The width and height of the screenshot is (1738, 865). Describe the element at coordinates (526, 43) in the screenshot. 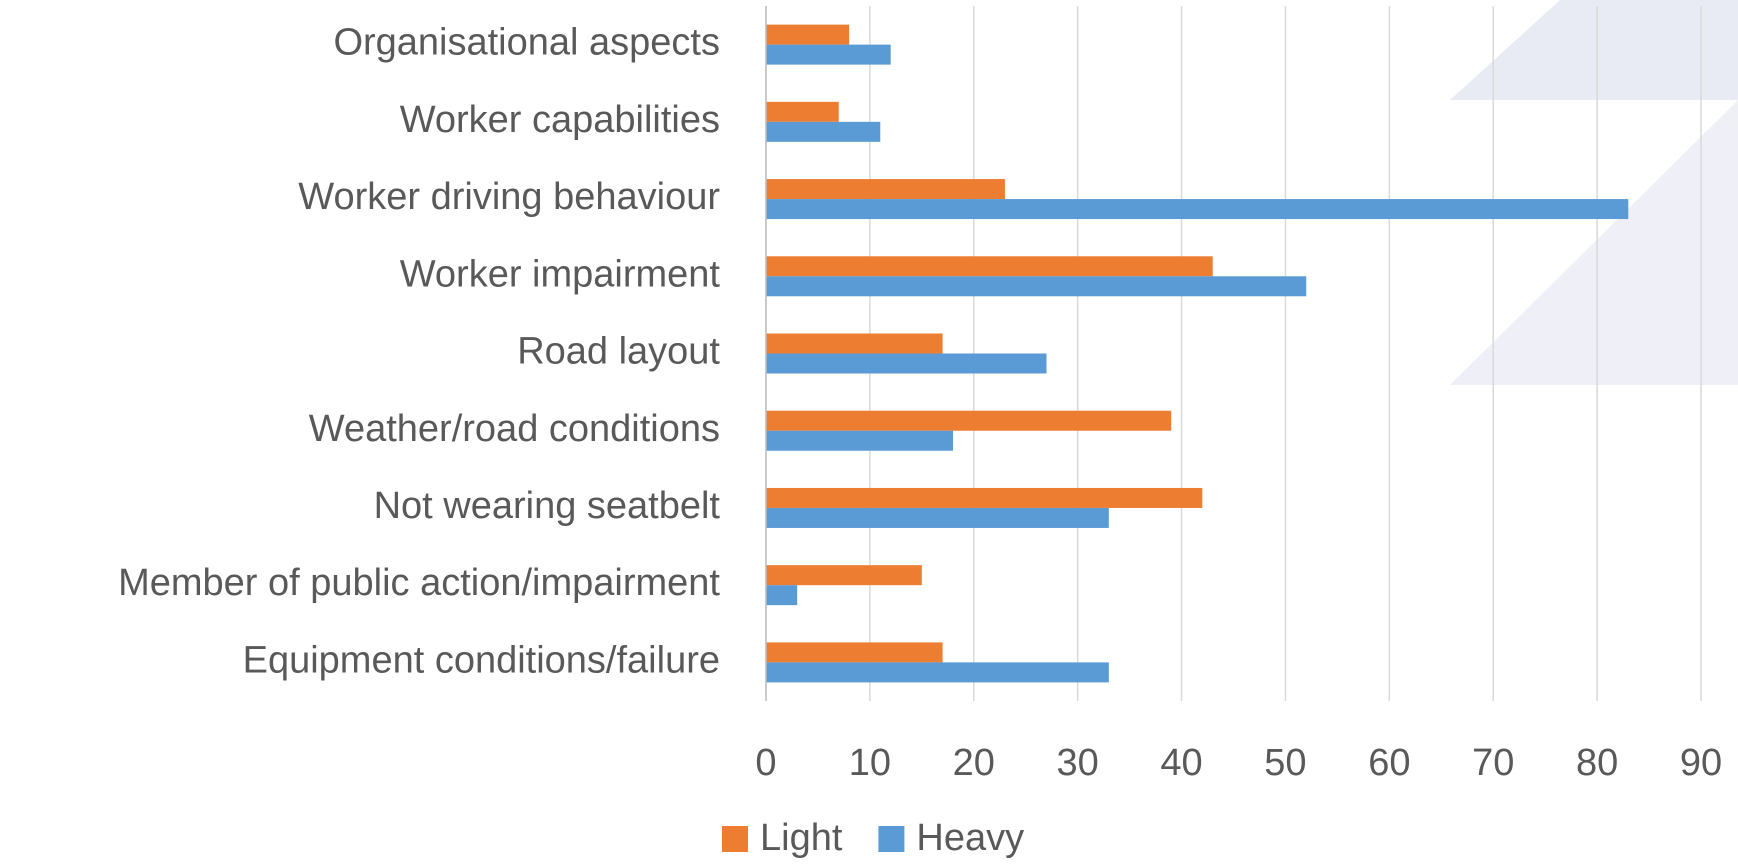

I see `y-tick-label: Organisational aspects` at that location.